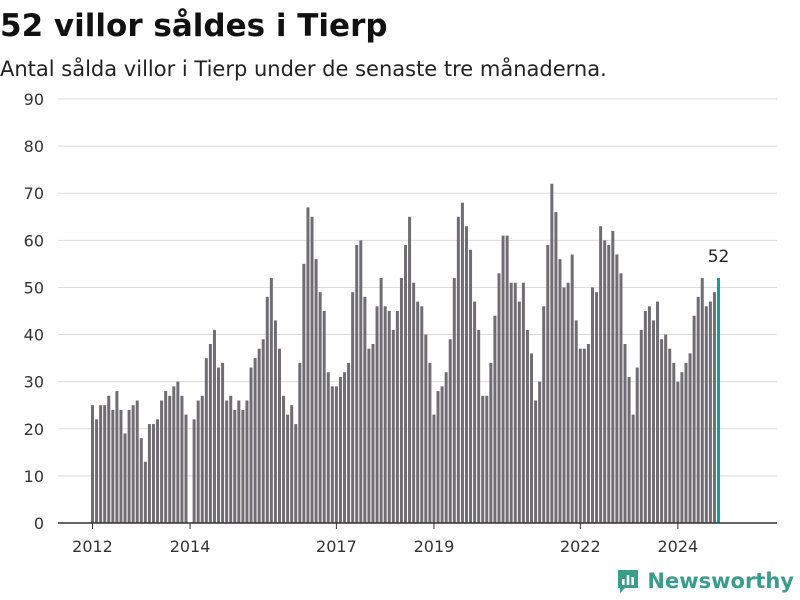  What do you see at coordinates (580, 546) in the screenshot?
I see `x-tick-label: 2022` at bounding box center [580, 546].